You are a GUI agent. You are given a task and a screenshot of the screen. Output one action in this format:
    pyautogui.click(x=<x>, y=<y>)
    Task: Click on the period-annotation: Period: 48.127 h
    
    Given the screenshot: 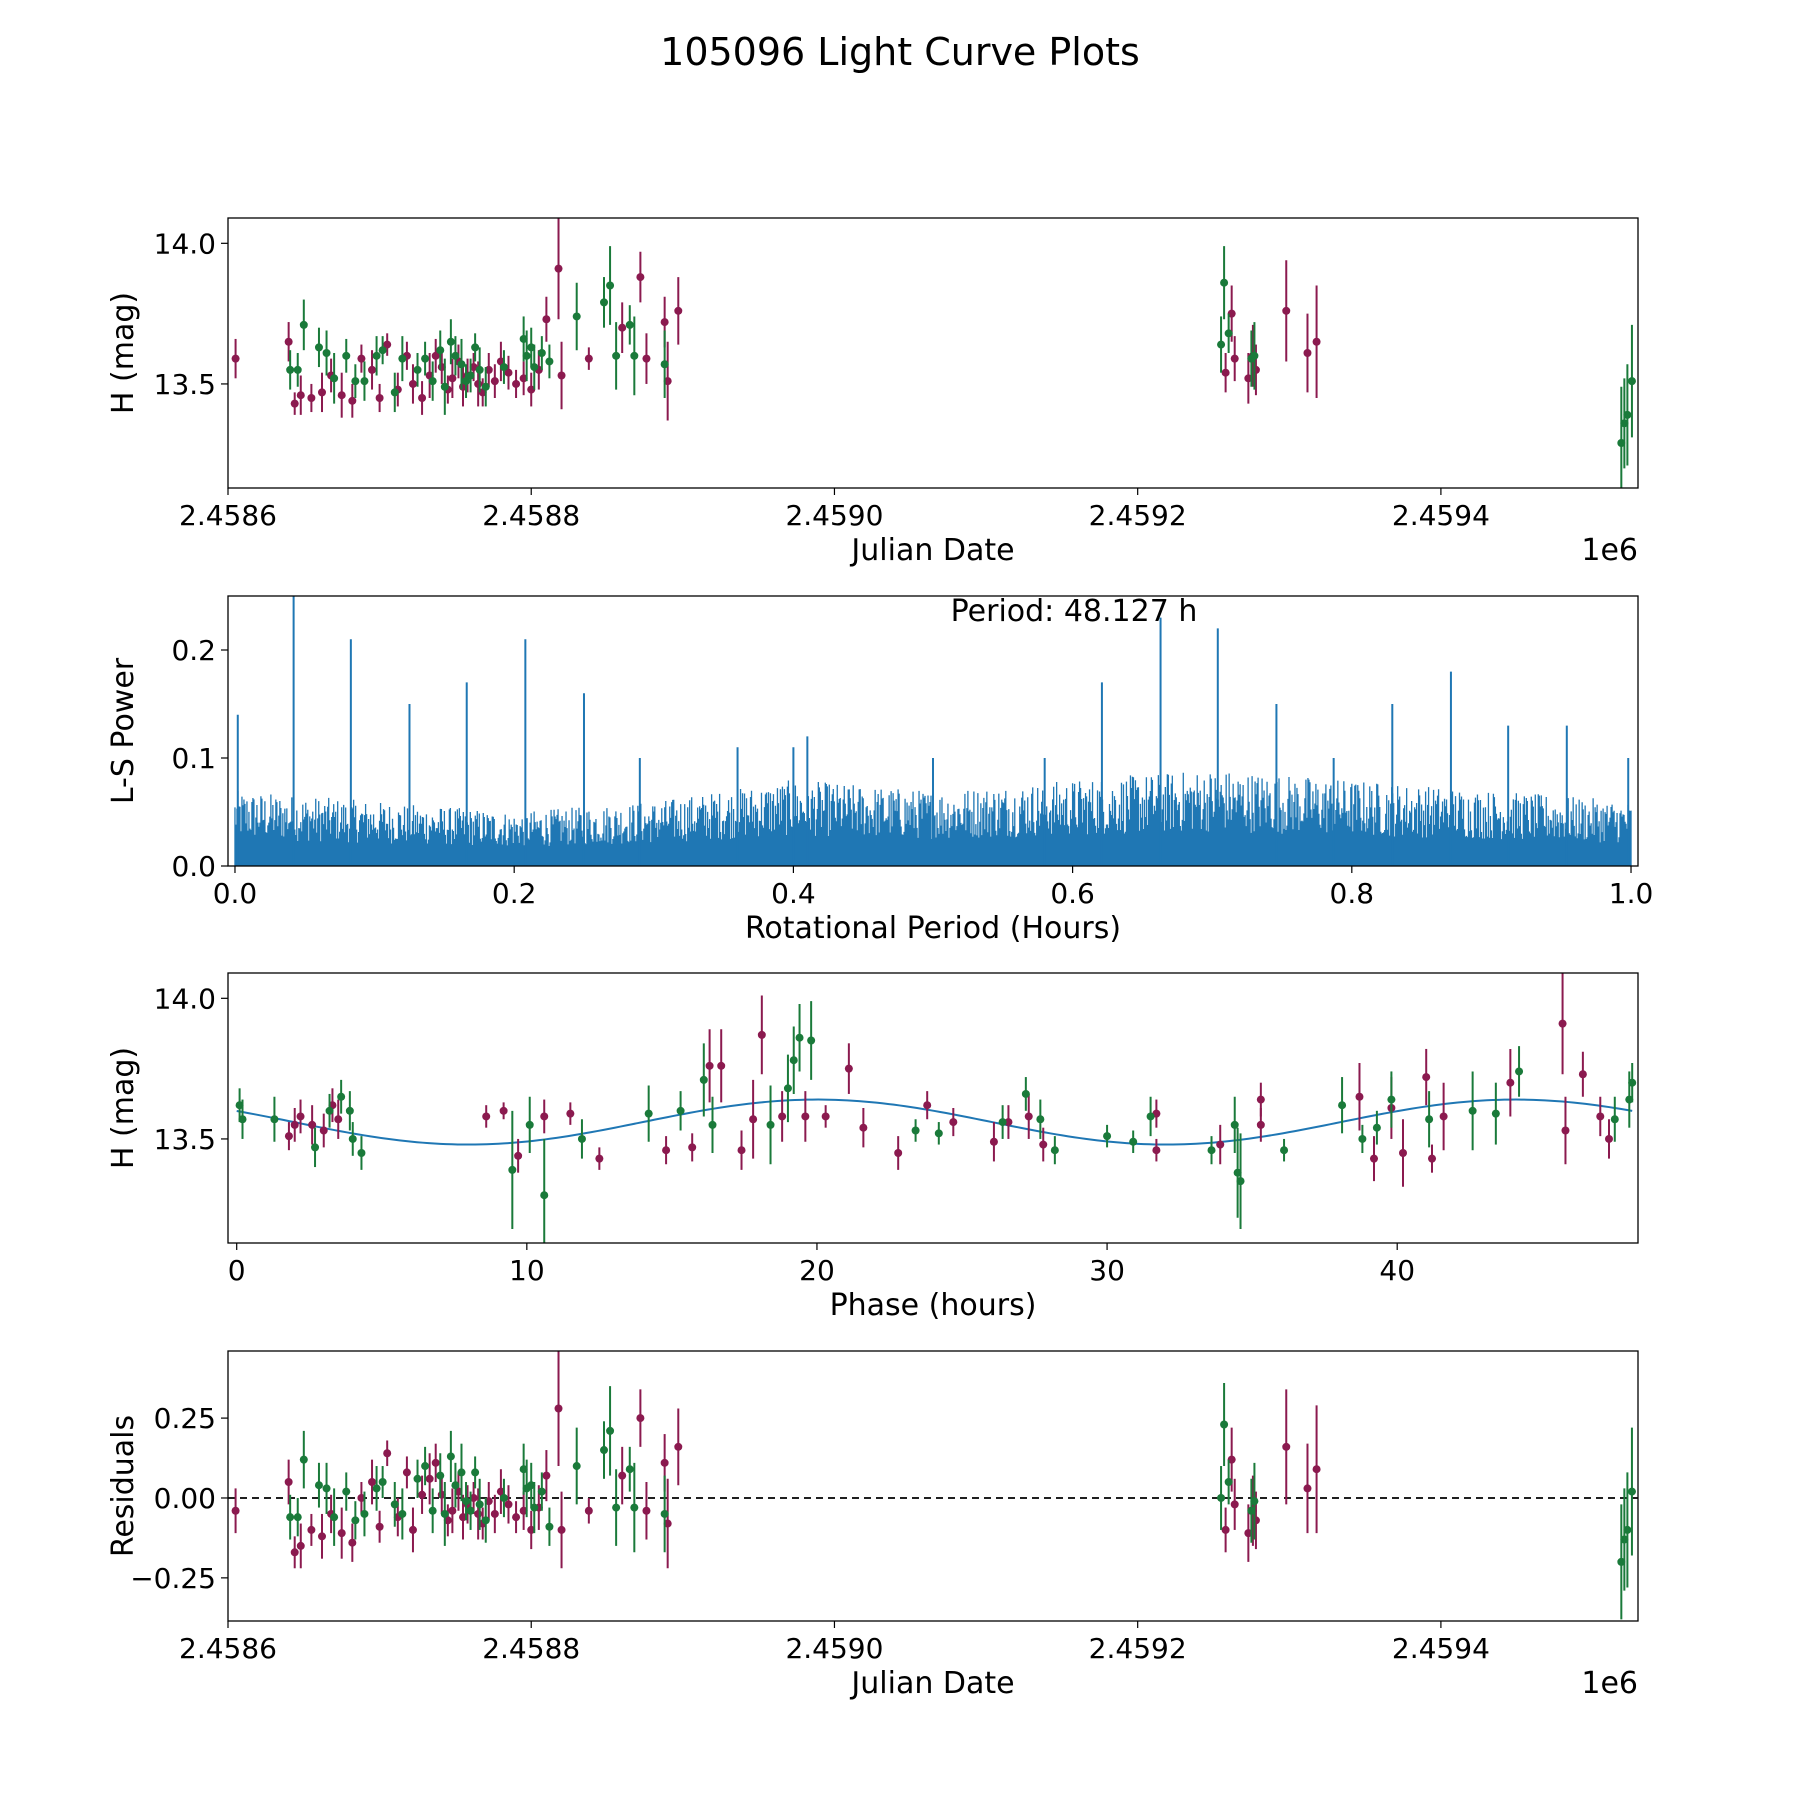 What is the action you would take?
    pyautogui.click(x=1074, y=611)
    